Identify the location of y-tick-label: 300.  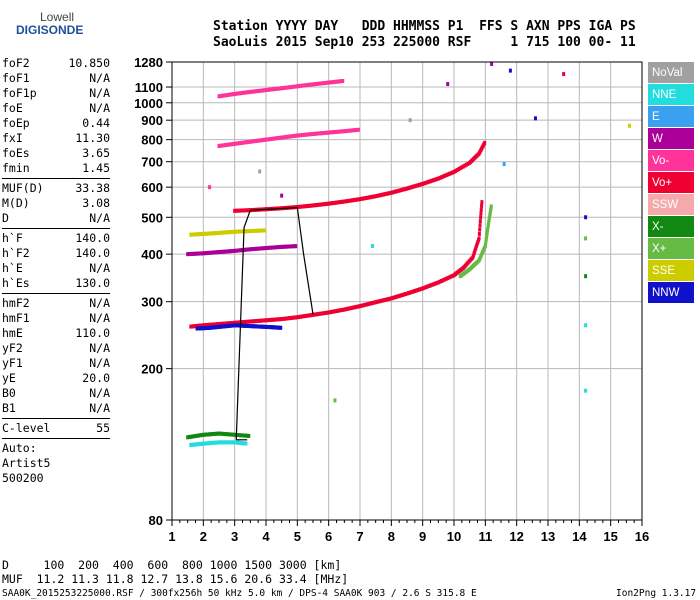
(152, 302).